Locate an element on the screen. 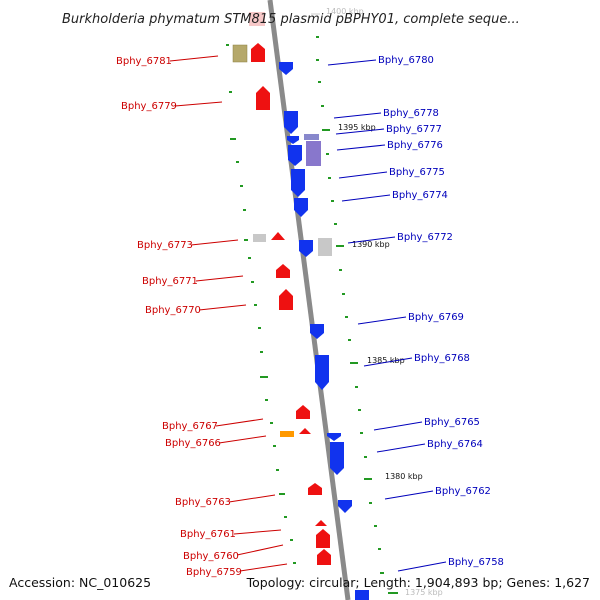  gene-label: Bphy_6773 is located at coordinates (165, 245).